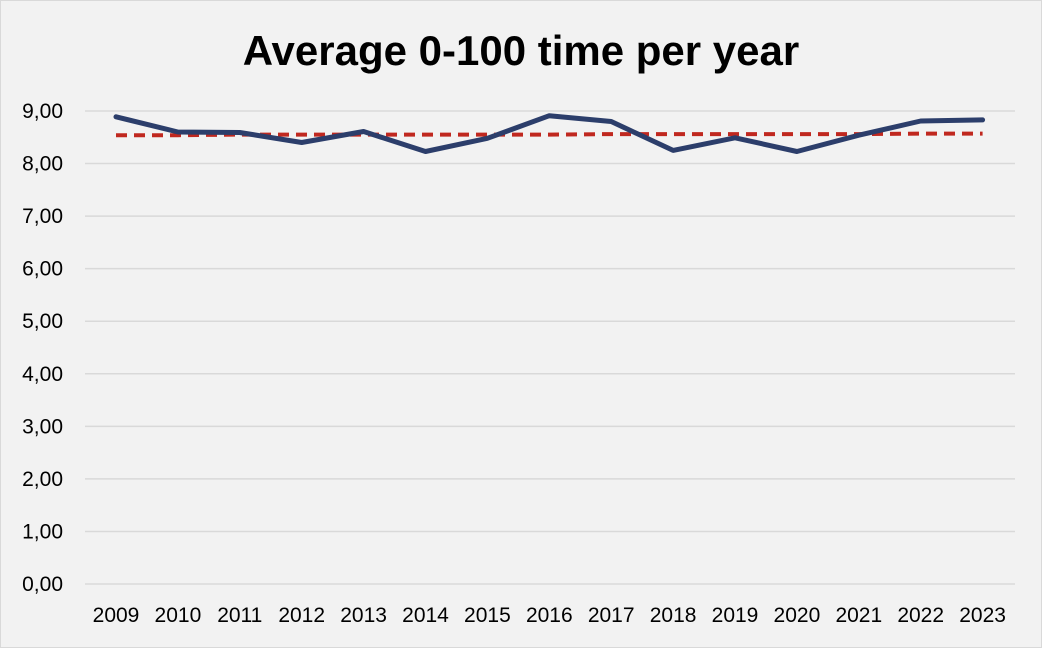 The width and height of the screenshot is (1042, 648). What do you see at coordinates (363, 615) in the screenshot?
I see `x-tick-label: 2013` at bounding box center [363, 615].